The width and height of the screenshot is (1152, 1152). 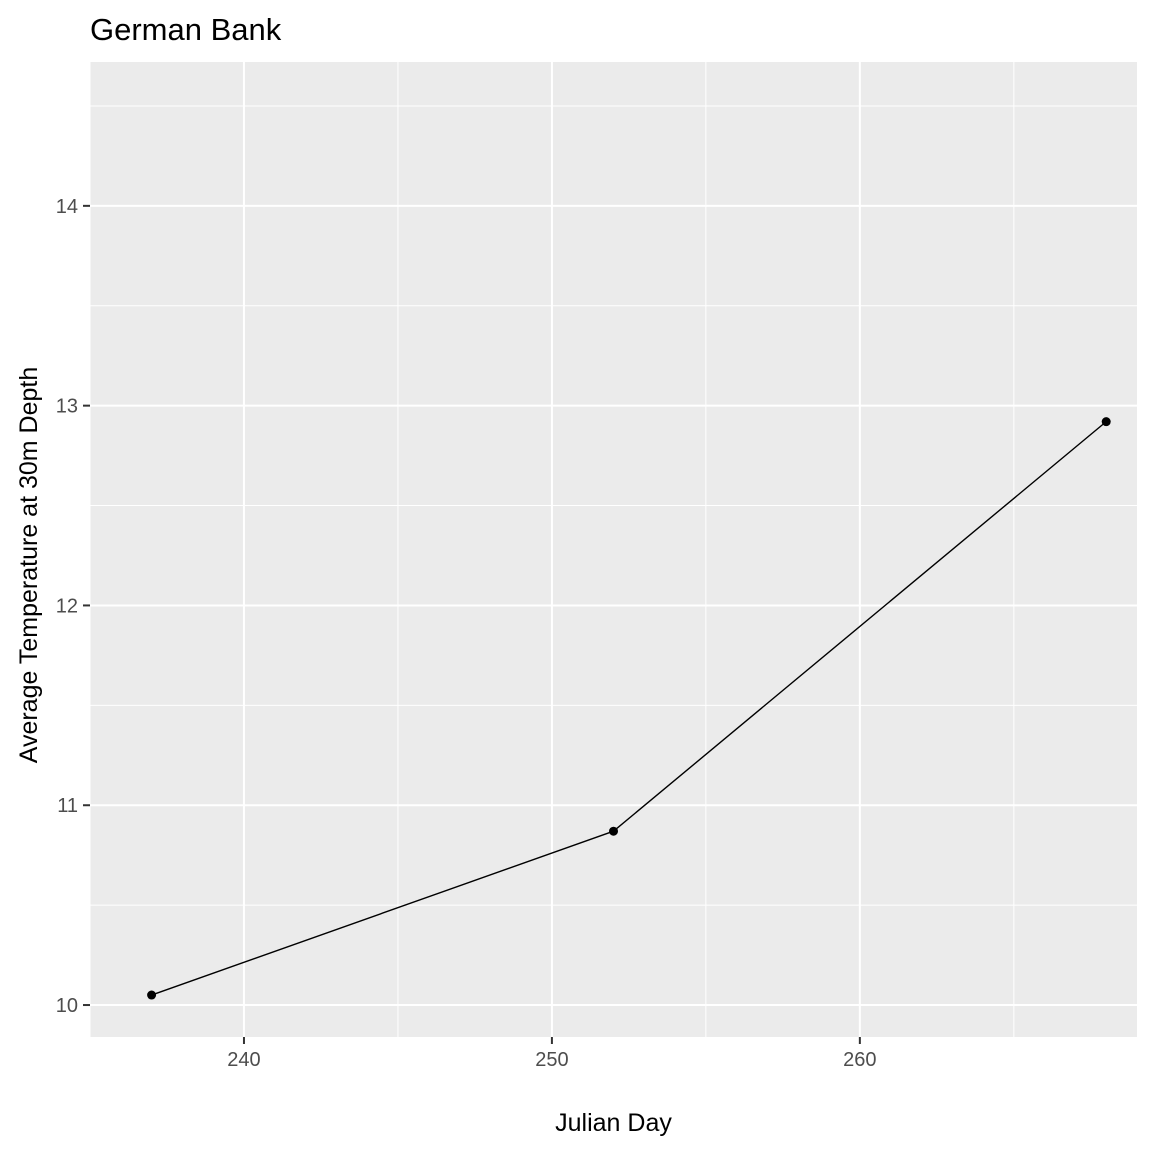 What do you see at coordinates (67, 606) in the screenshot?
I see `y-tick-label: 12` at bounding box center [67, 606].